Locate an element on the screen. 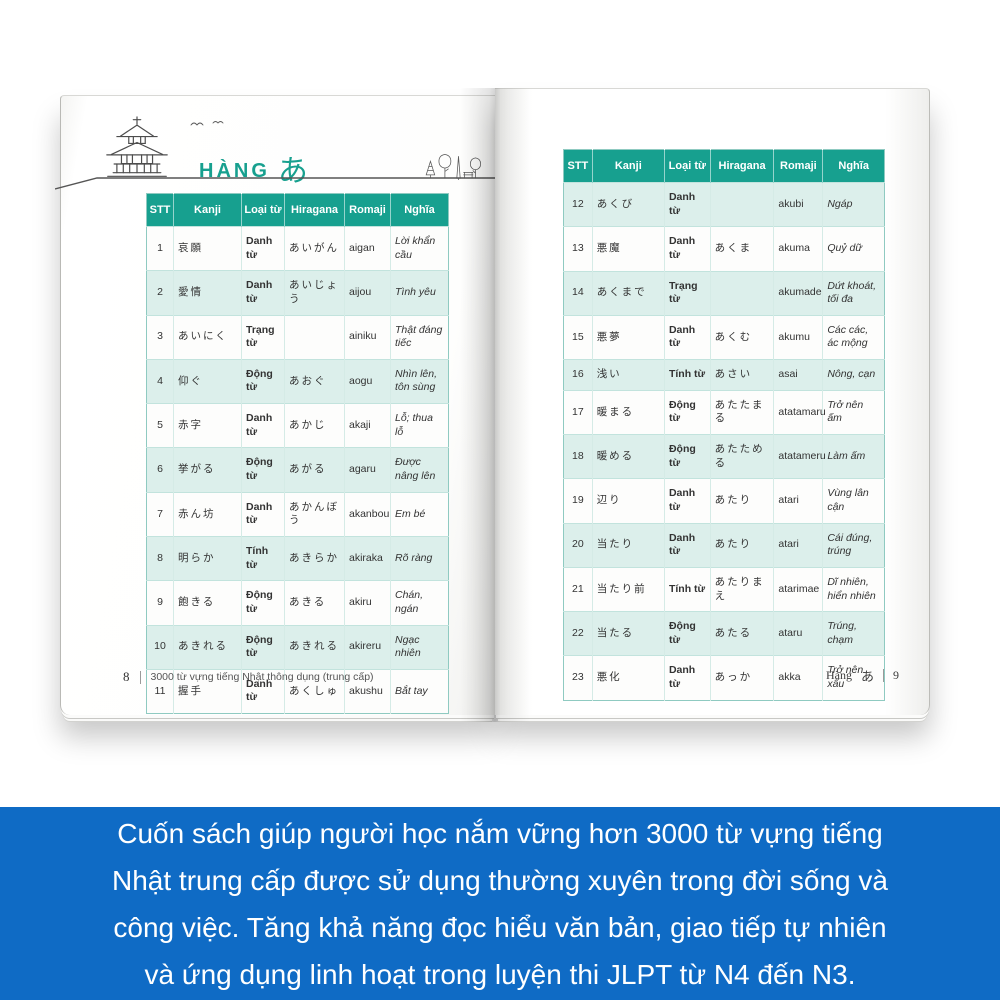 Image resolution: width=1000 pixels, height=1000 pixels. romaji-cell: akumade is located at coordinates (798, 293).